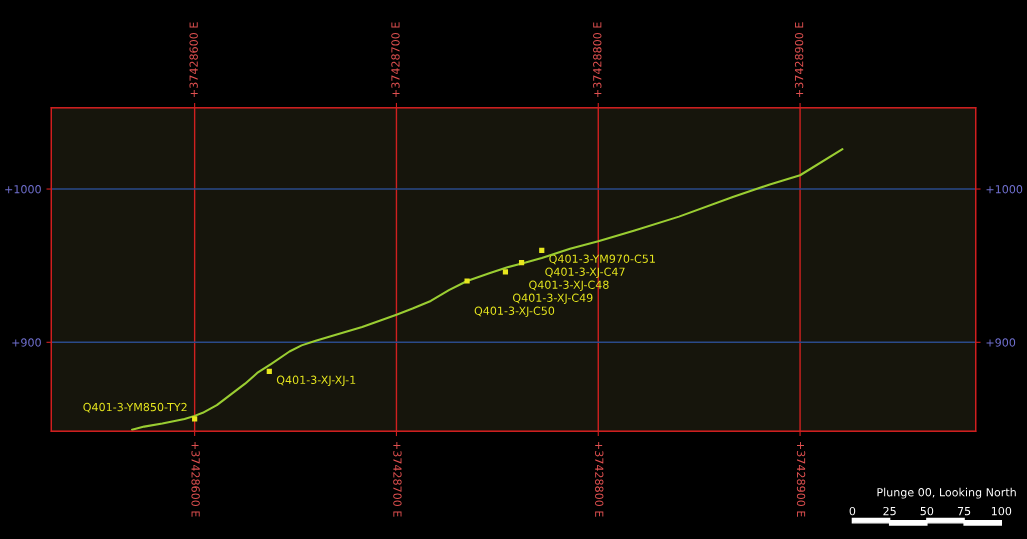 The width and height of the screenshot is (1027, 539). What do you see at coordinates (135, 407) in the screenshot?
I see `annotation: Q401-3-YM850-TY2` at bounding box center [135, 407].